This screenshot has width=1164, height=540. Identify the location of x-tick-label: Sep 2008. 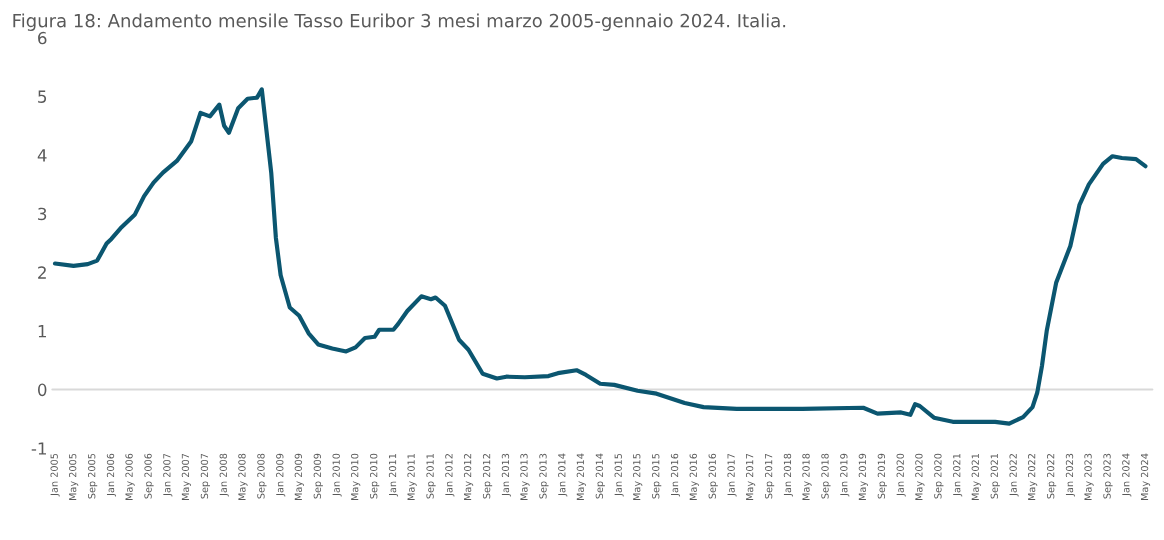
(262, 476).